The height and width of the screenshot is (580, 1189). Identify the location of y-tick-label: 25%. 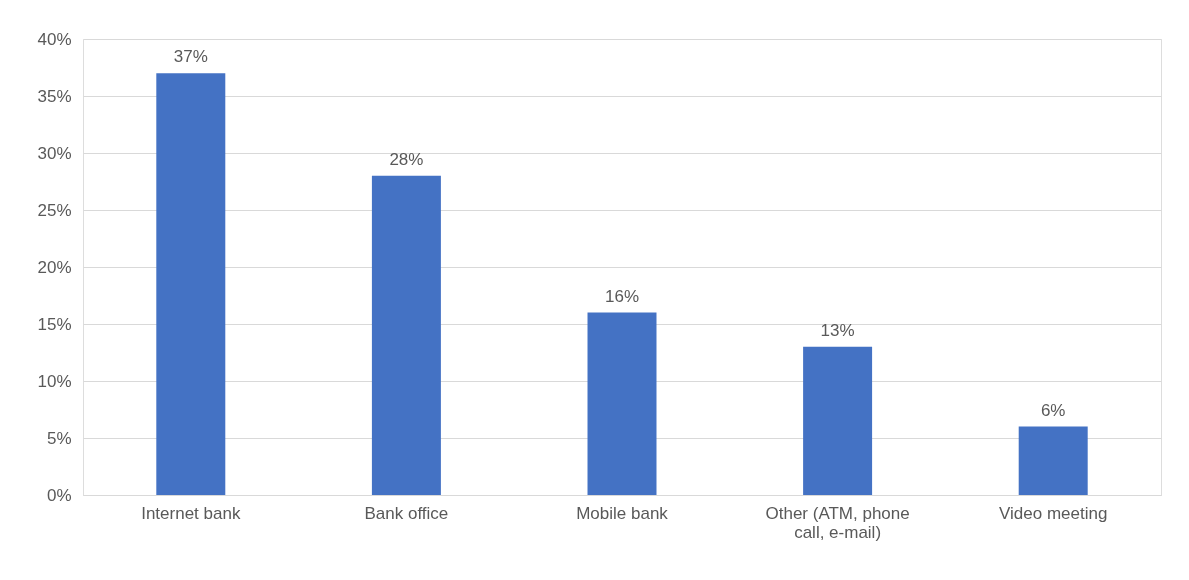
(54, 210).